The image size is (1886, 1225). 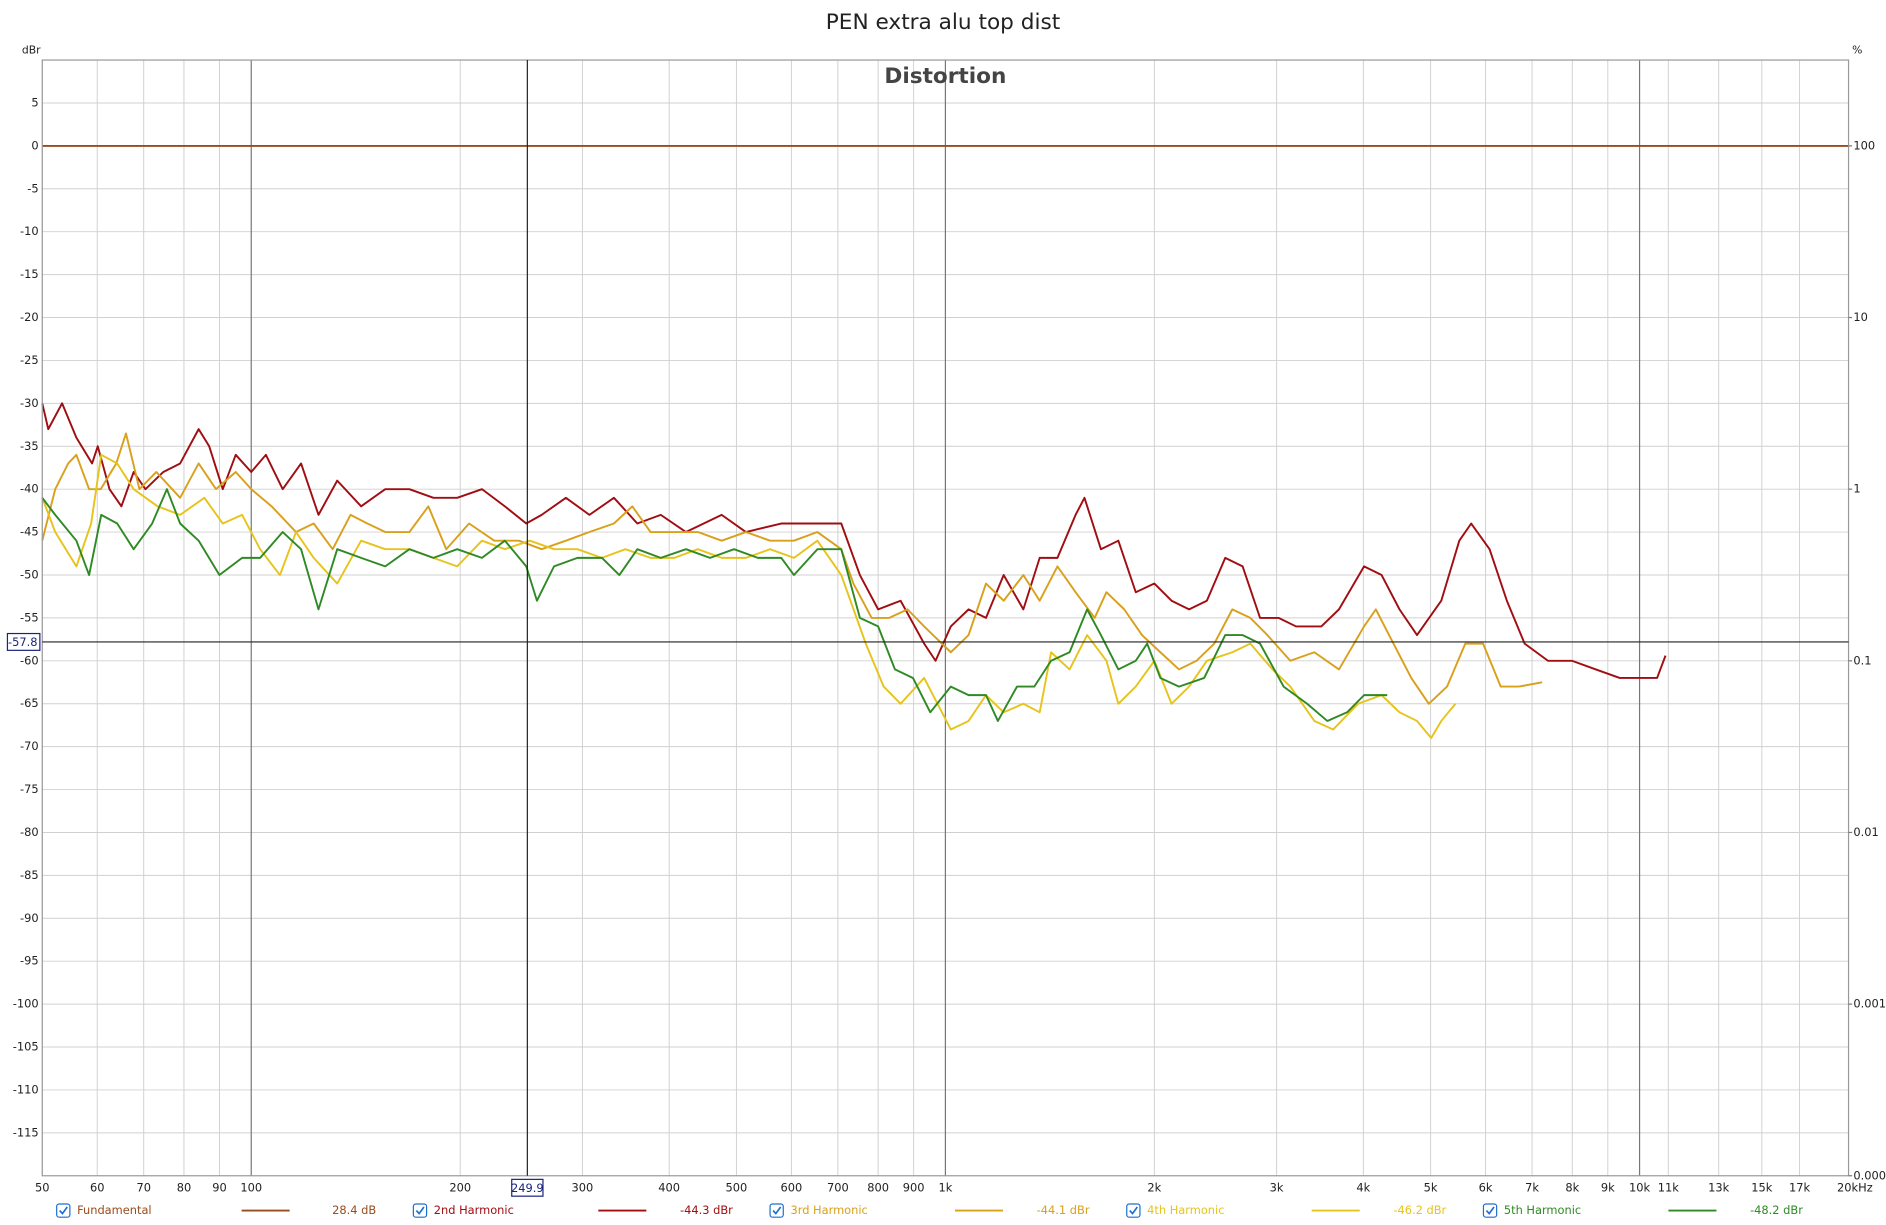 I want to click on x-tick-label: 8k, so click(x=1572, y=1187).